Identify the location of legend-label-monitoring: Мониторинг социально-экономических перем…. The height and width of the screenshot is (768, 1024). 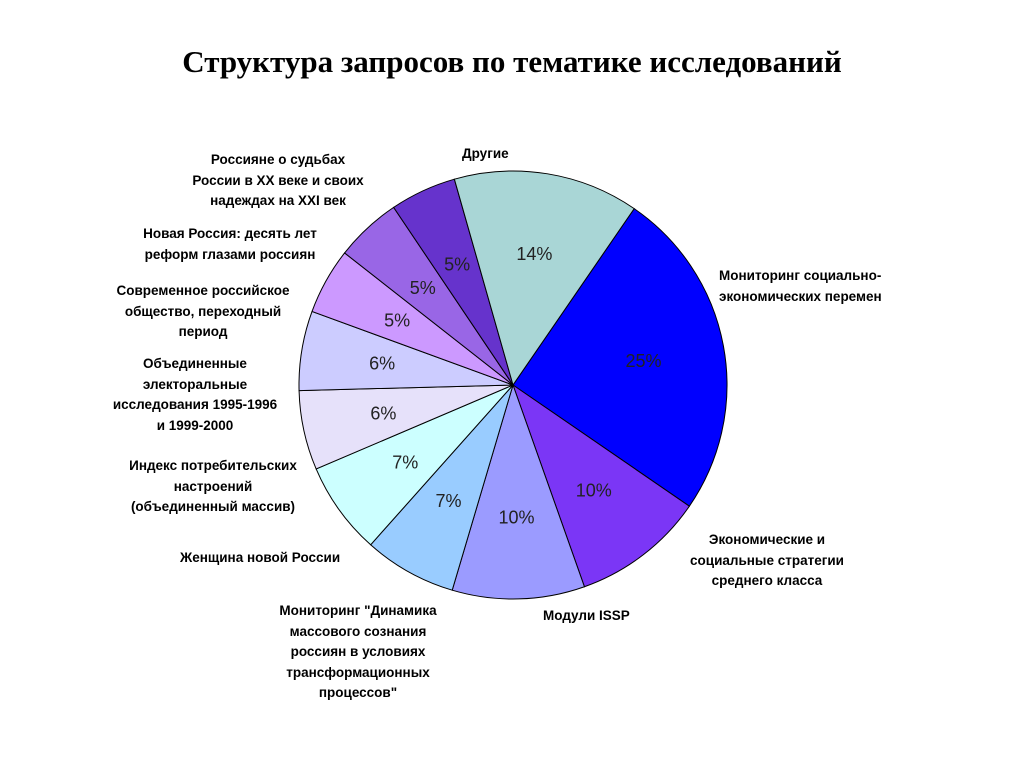
(800, 286).